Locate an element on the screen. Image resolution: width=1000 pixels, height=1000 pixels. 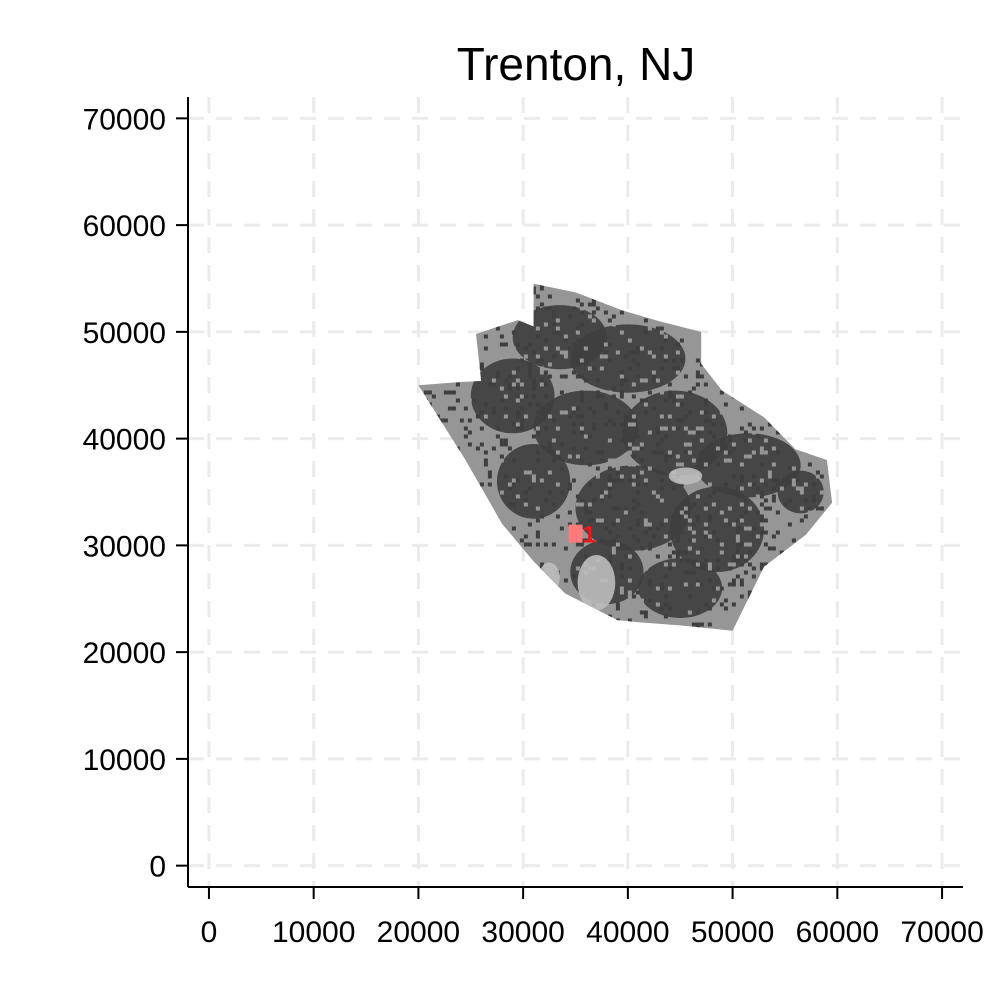
map-title: Trenton, NJ is located at coordinates (576, 64).